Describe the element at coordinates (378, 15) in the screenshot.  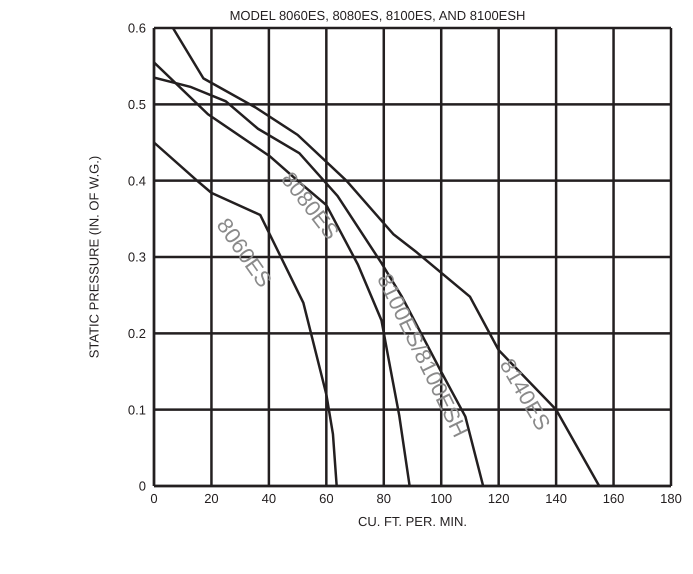
I see `chart-title: MODEL 8060ES, 8080ES, 8100ES, AND 8100ESH` at that location.